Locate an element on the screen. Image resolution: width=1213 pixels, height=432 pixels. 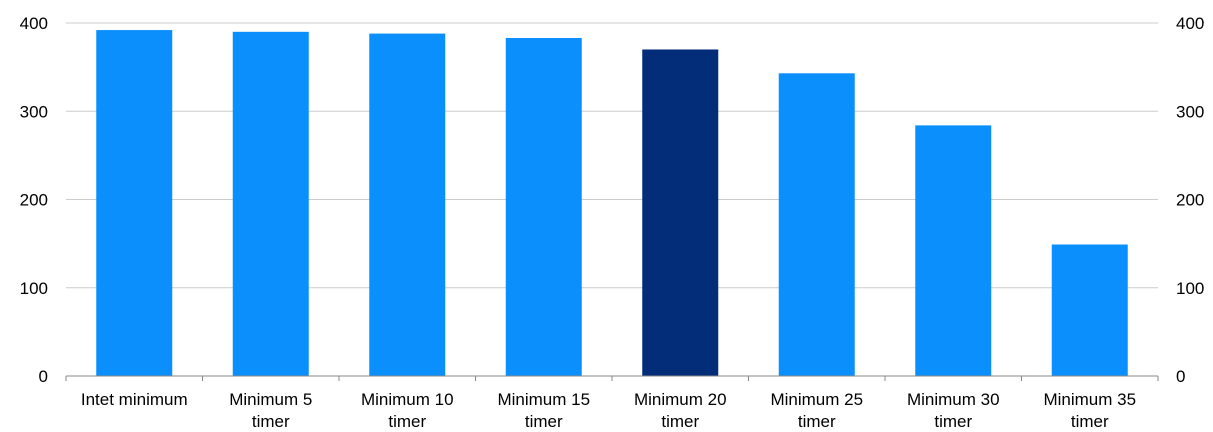
x-tick-label-3: Minimum 15 timer is located at coordinates (543, 410).